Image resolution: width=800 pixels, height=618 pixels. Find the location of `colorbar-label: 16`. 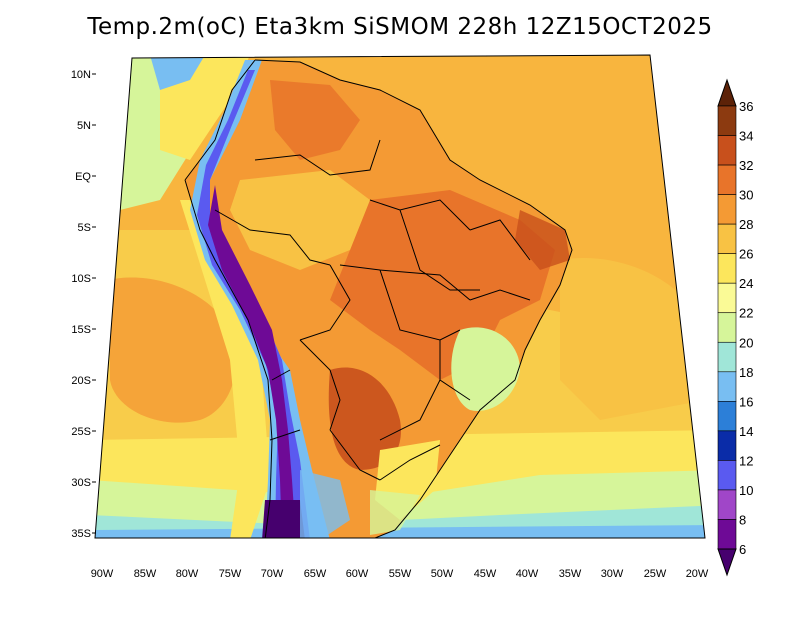

colorbar-label: 16 is located at coordinates (746, 401).